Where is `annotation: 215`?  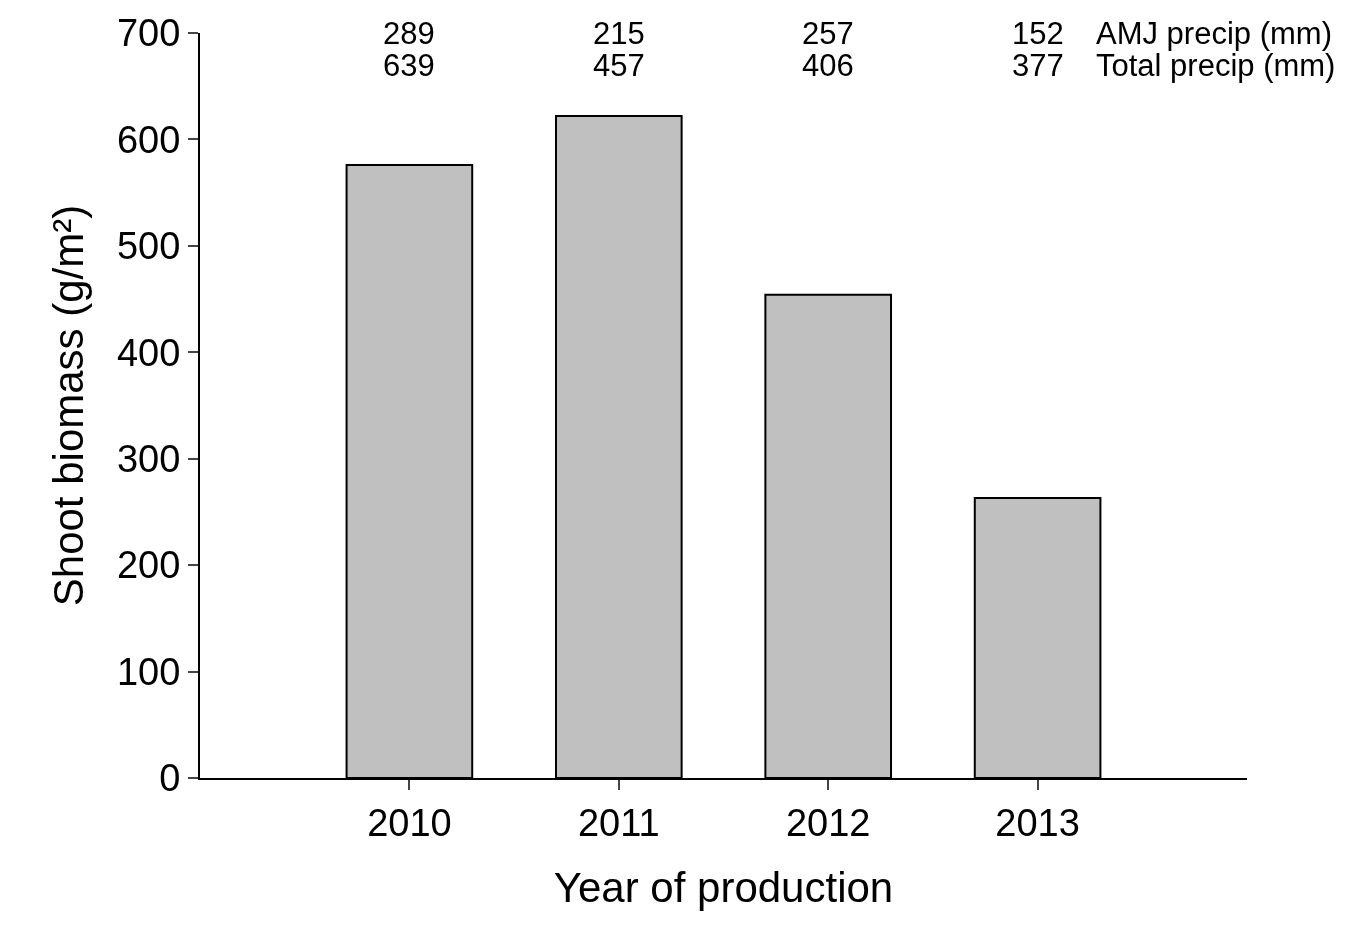
annotation: 215 is located at coordinates (619, 33).